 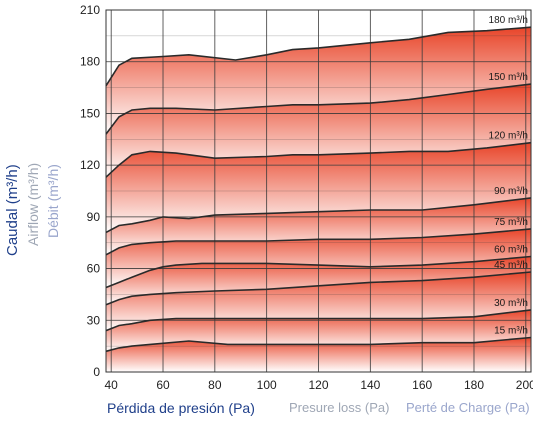 I want to click on y-tick-label: 90, so click(x=94, y=217).